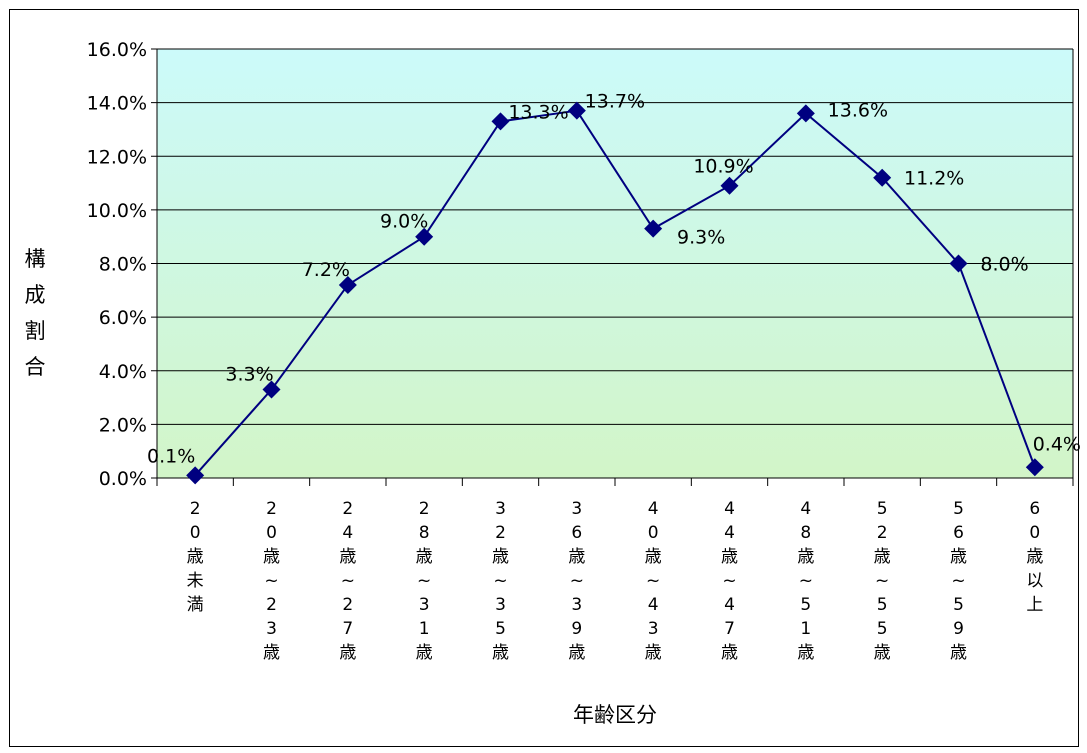 Image resolution: width=1087 pixels, height=753 pixels. What do you see at coordinates (701, 238) in the screenshot?
I see `data-label: 9.3%` at bounding box center [701, 238].